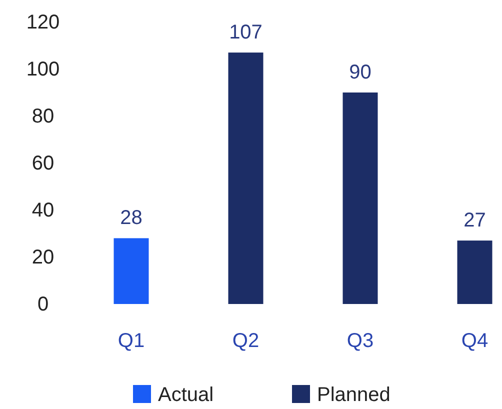  What do you see at coordinates (186, 395) in the screenshot?
I see `legend-label: Actual` at bounding box center [186, 395].